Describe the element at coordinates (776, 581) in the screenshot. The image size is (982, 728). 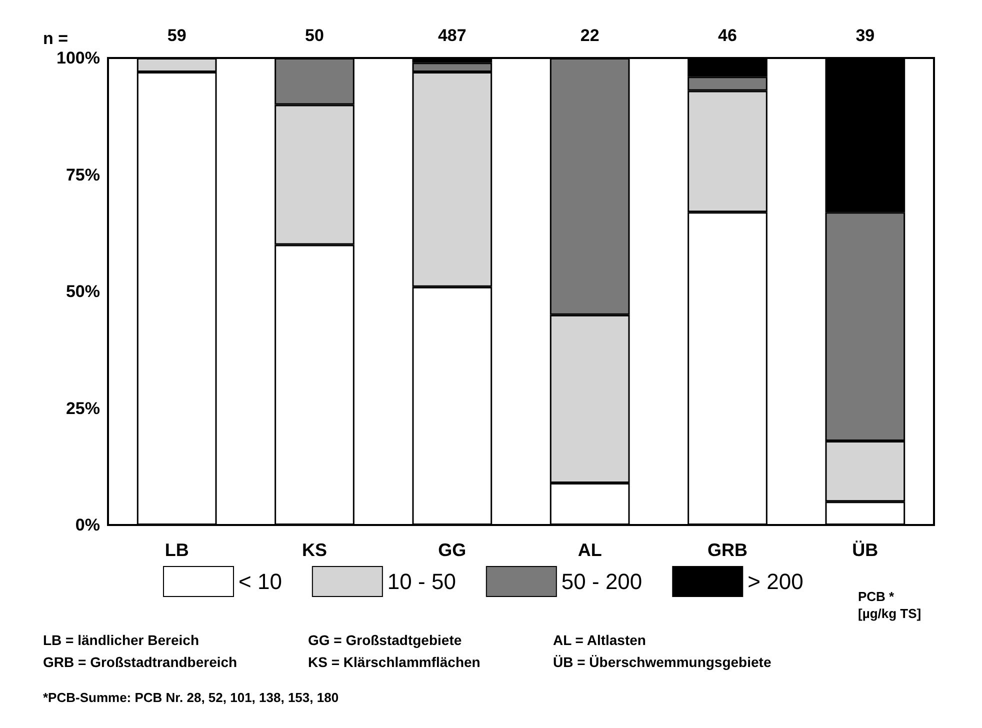
I see `legend-label: > 200` at that location.